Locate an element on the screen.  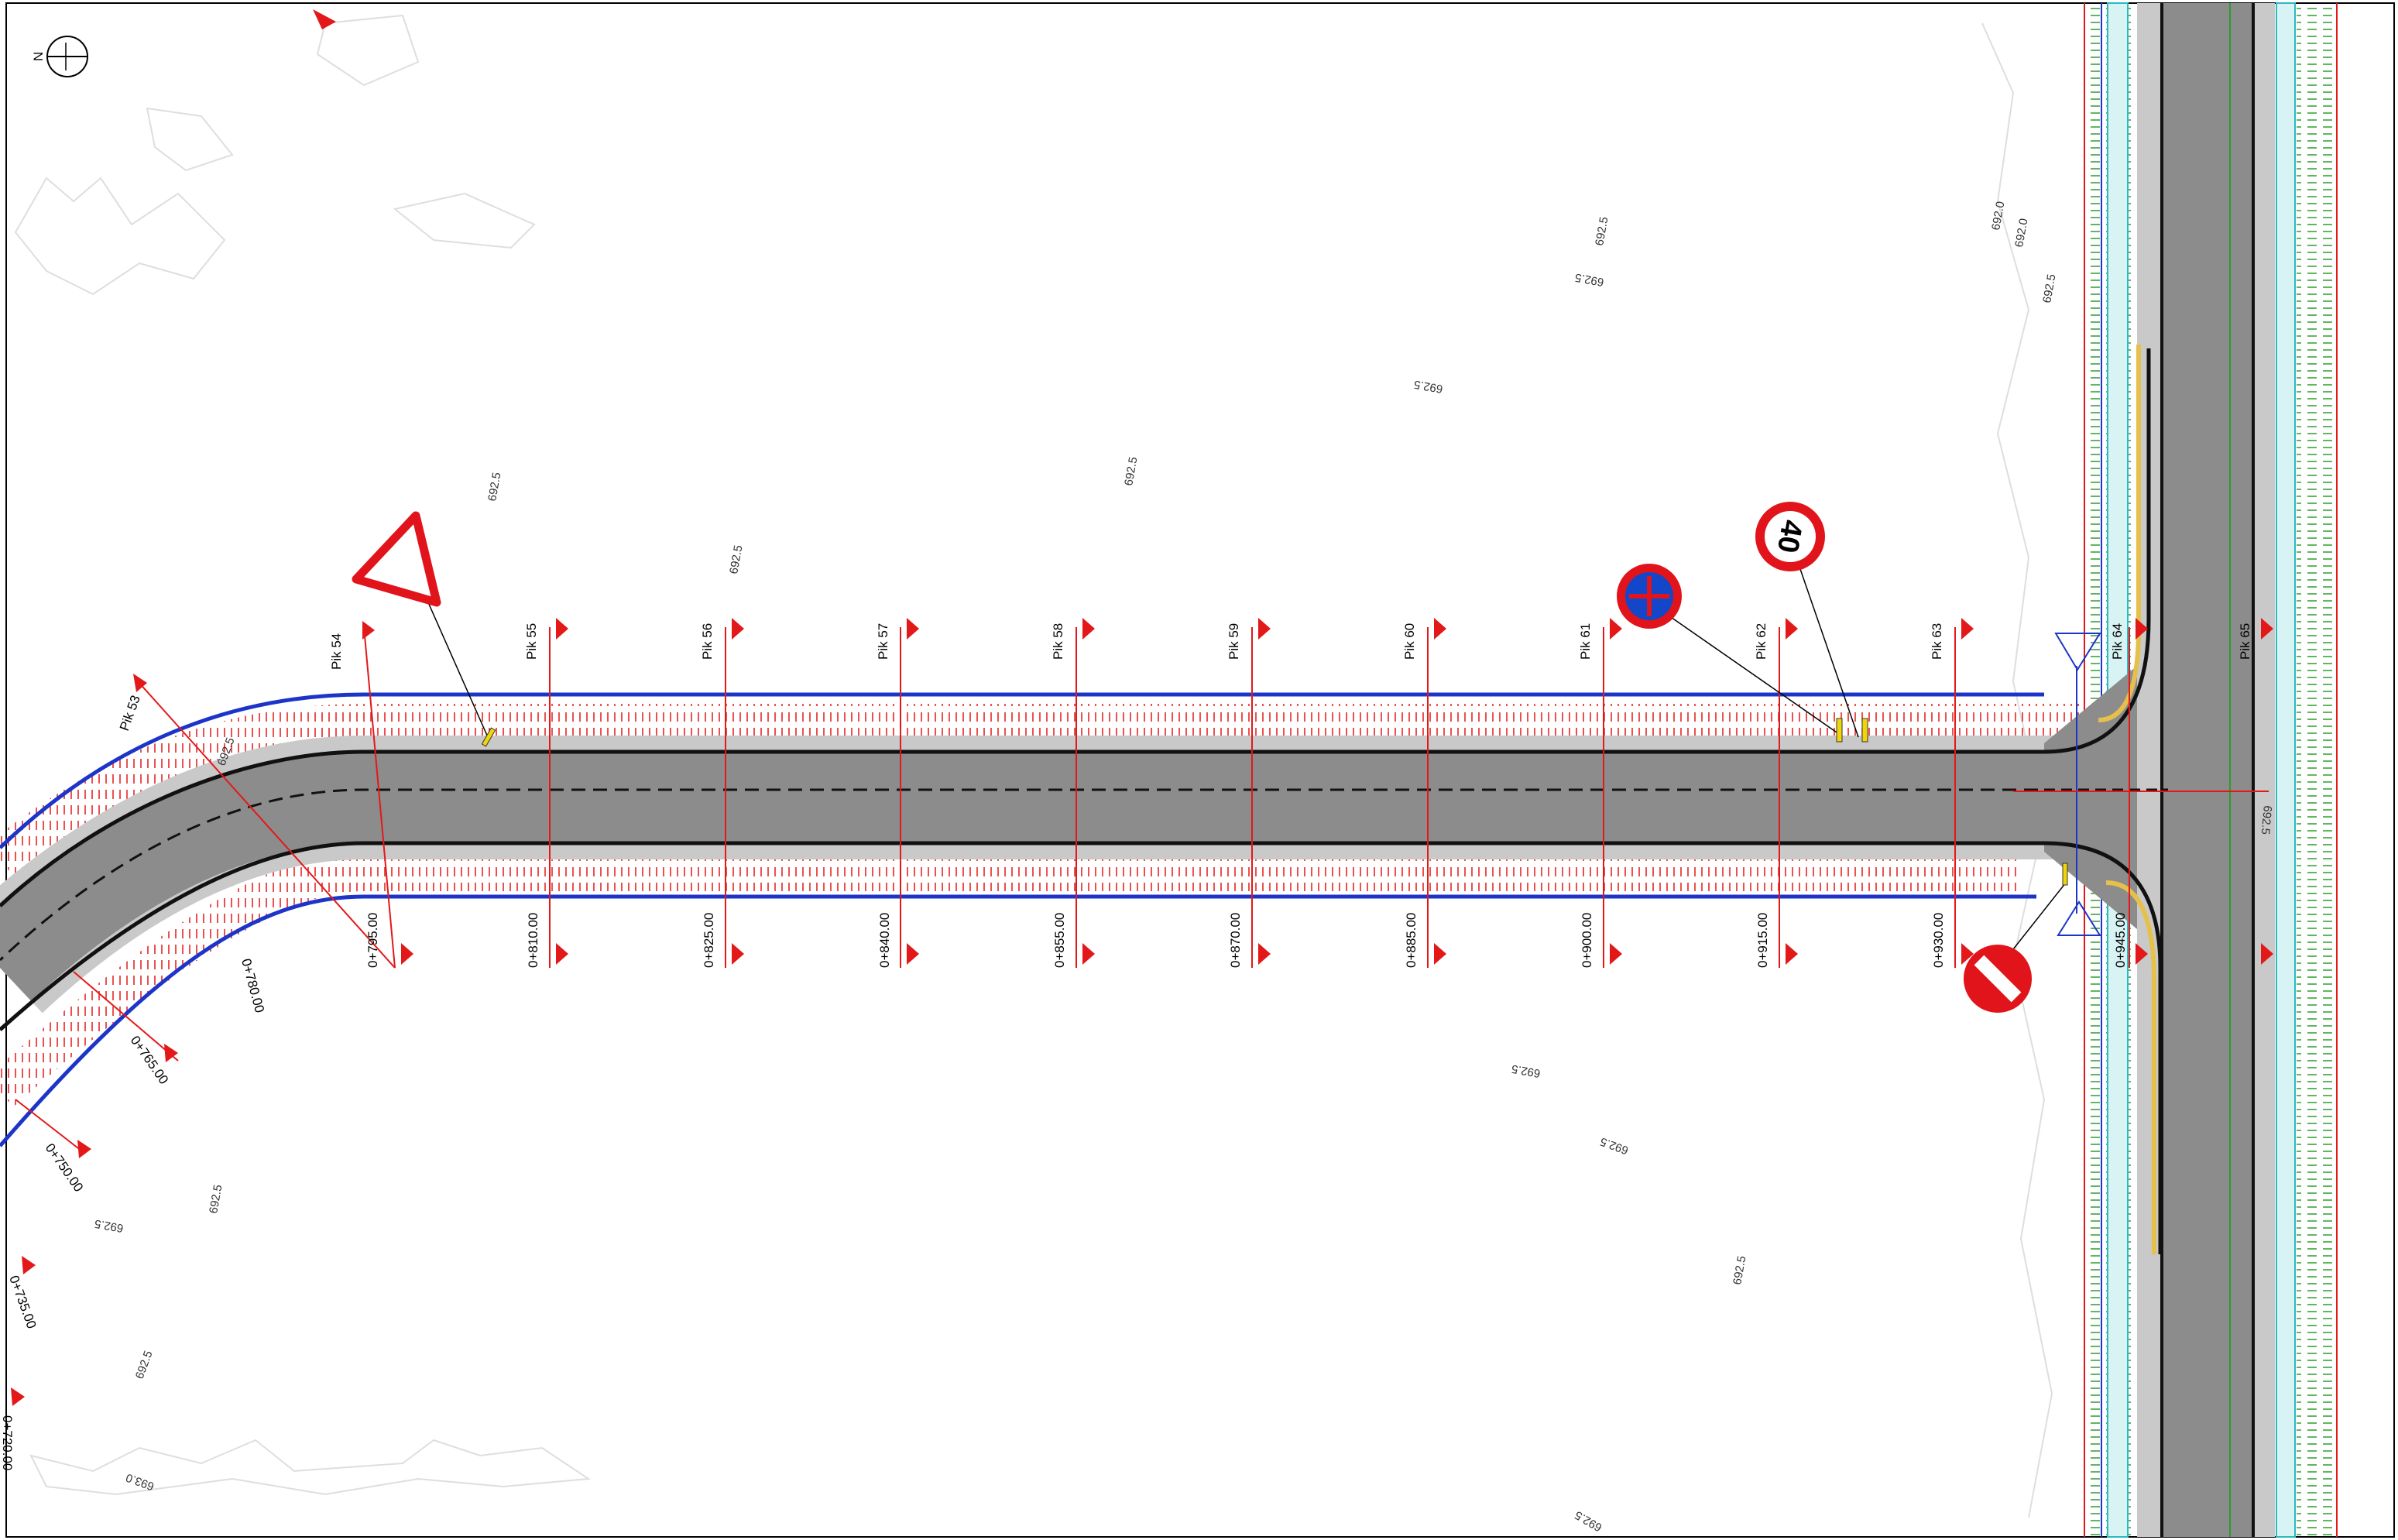
main-road is located at coordinates (2211, 770).